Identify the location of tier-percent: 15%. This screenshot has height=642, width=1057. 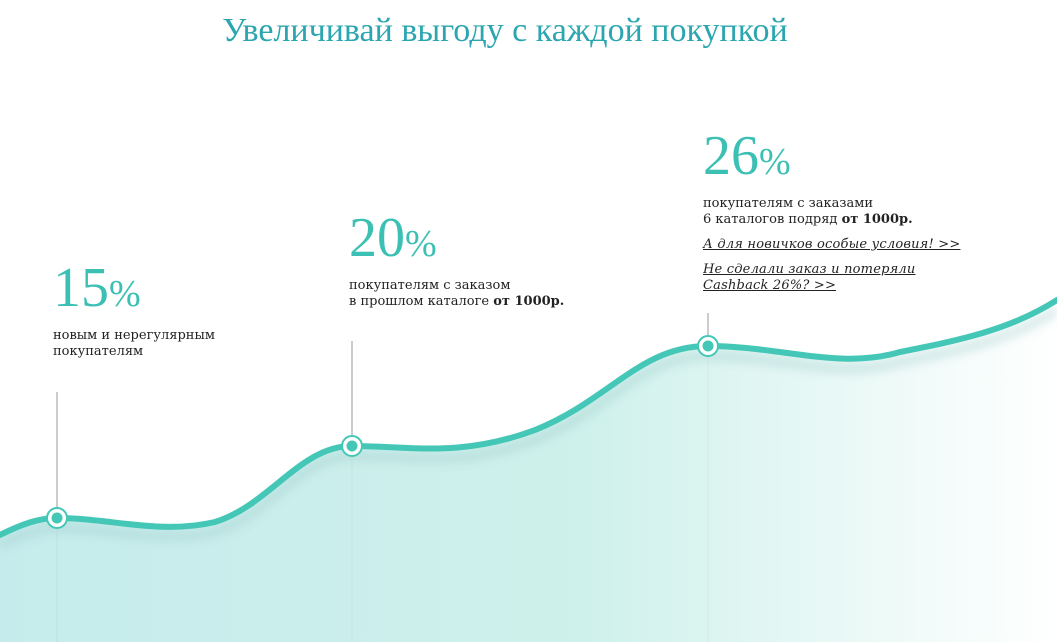
(134, 288).